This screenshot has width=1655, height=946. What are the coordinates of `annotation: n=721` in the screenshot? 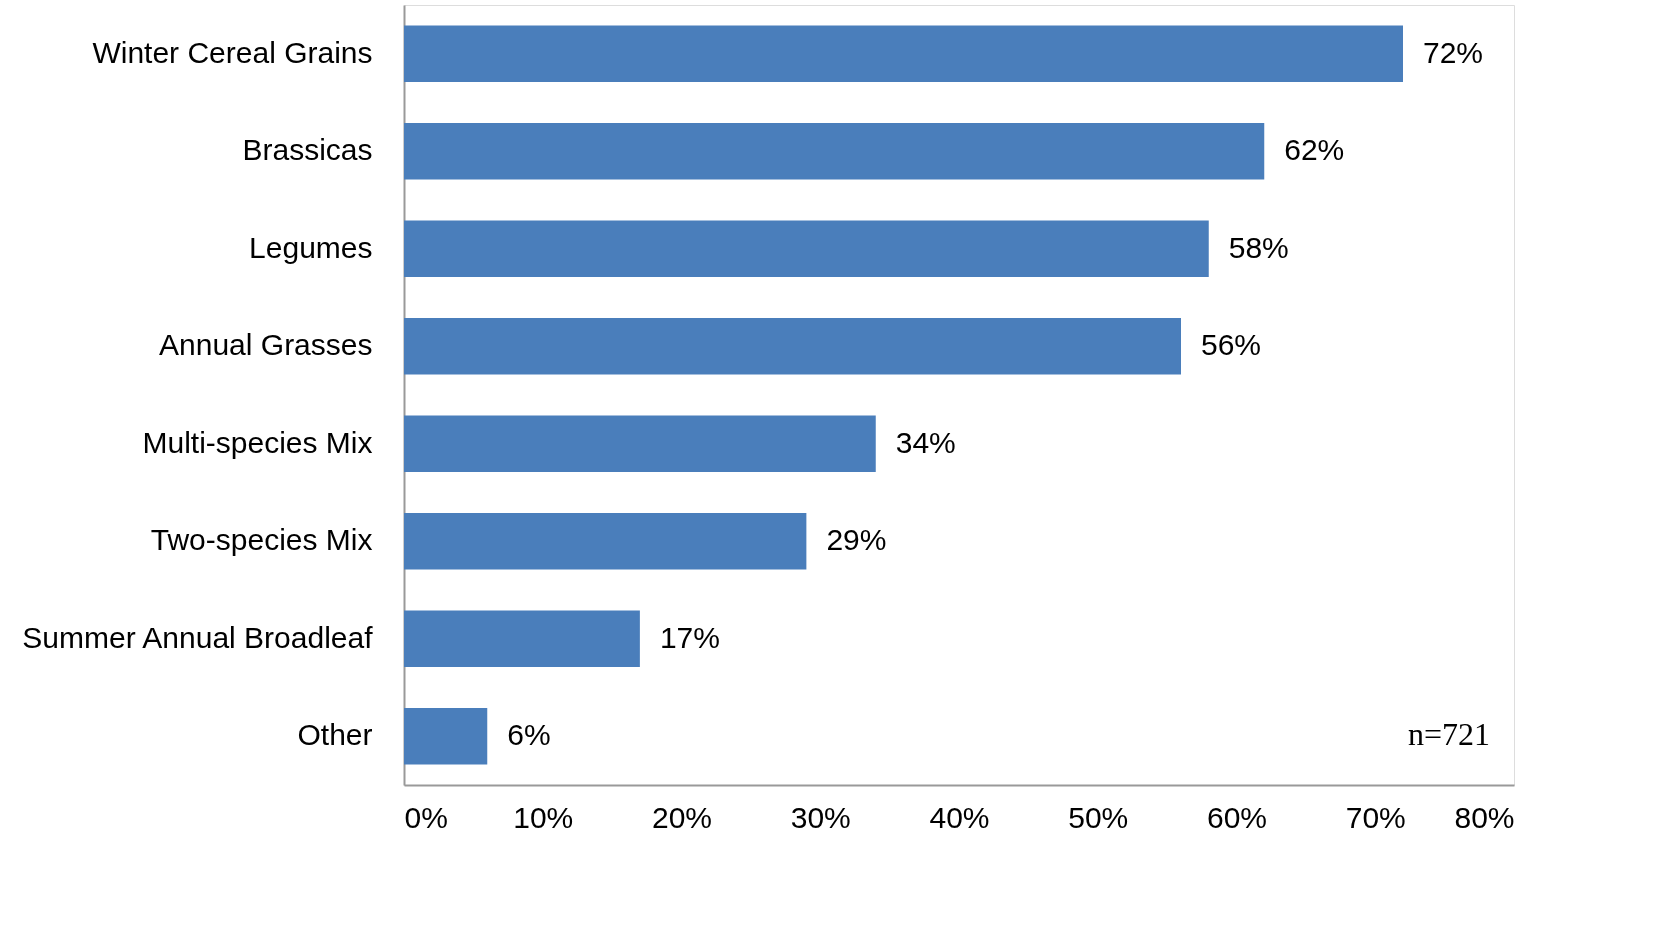 It's located at (1449, 734).